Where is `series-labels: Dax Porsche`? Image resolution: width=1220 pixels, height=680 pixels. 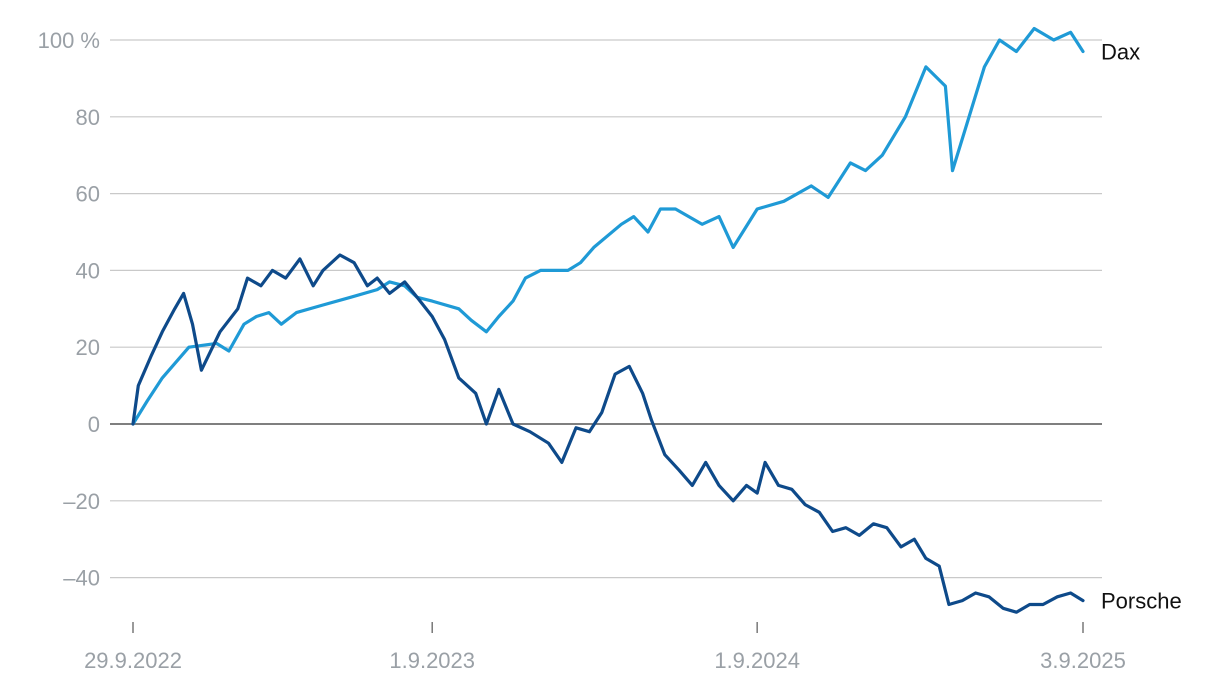 series-labels: Dax Porsche is located at coordinates (1141, 327).